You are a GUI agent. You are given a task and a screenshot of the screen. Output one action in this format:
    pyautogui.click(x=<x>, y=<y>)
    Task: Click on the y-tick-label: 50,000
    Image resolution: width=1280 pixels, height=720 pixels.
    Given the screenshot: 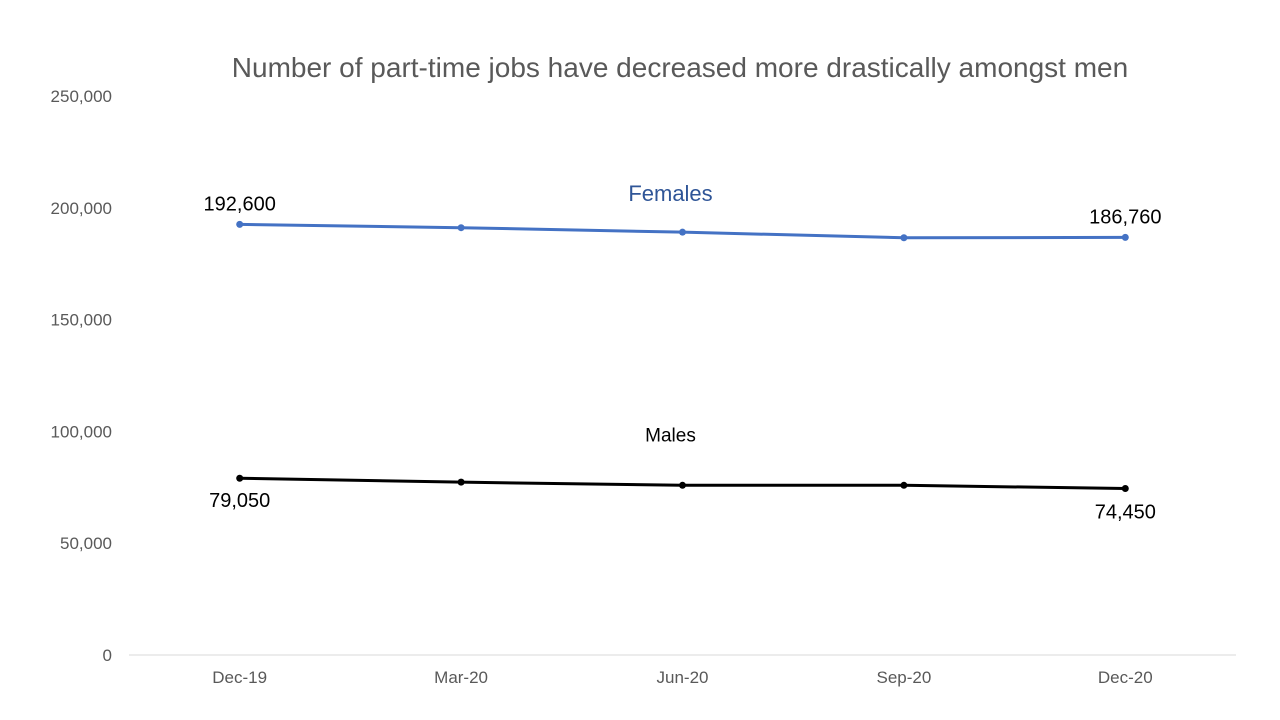 What is the action you would take?
    pyautogui.click(x=86, y=543)
    